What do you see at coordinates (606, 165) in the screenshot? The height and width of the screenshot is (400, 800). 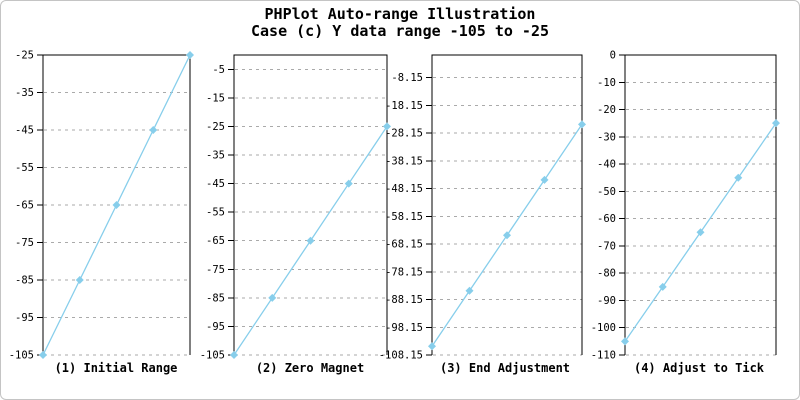 I see `y-tick-label: -40` at bounding box center [606, 165].